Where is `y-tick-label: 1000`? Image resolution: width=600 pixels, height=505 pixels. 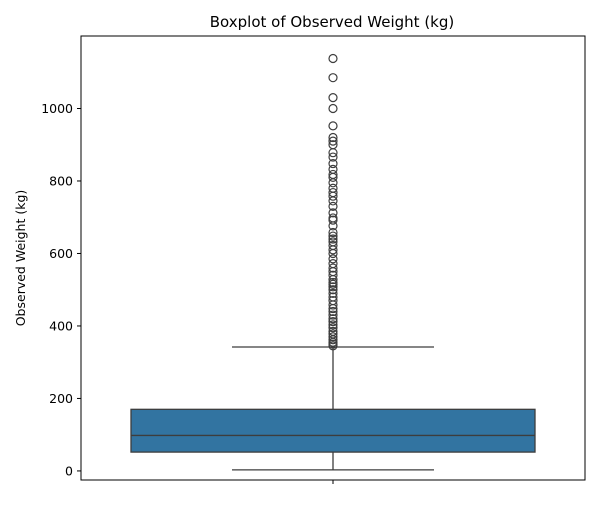
y-tick-label: 1000 is located at coordinates (57, 108).